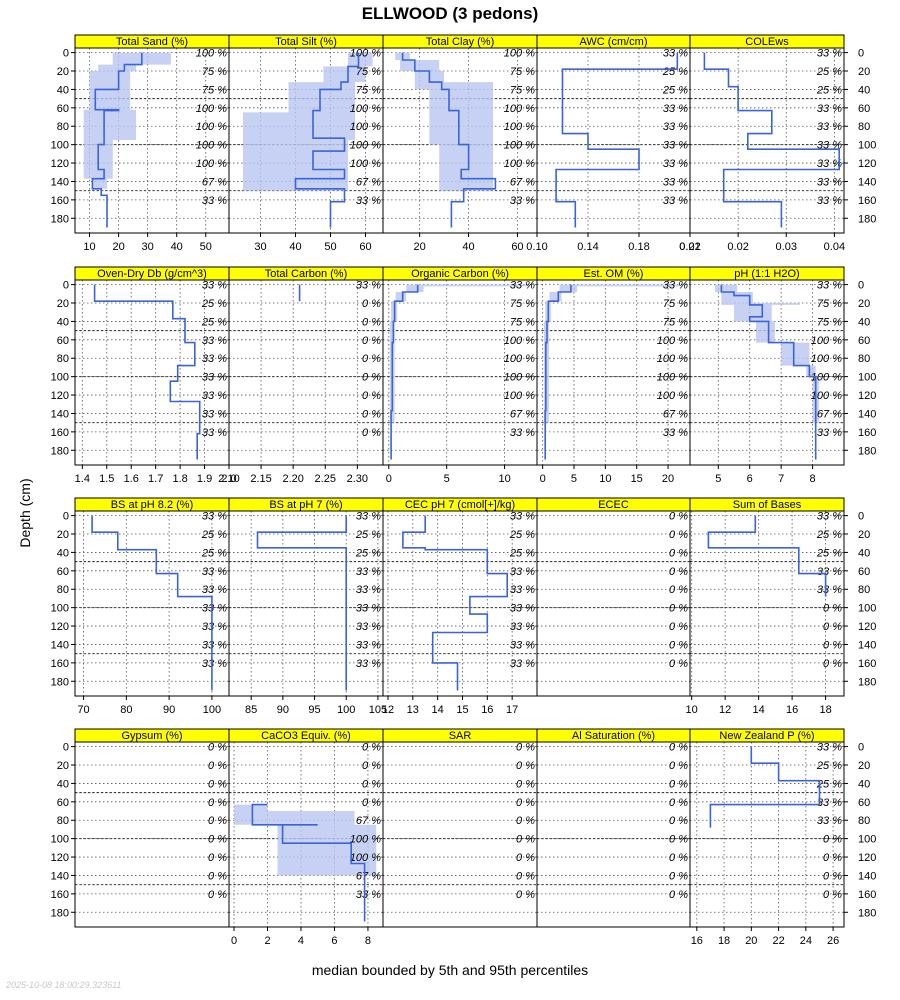 Image resolution: width=900 pixels, height=1000 pixels. Describe the element at coordinates (638, 247) in the screenshot. I see `x-tick-label: 0.18` at that location.